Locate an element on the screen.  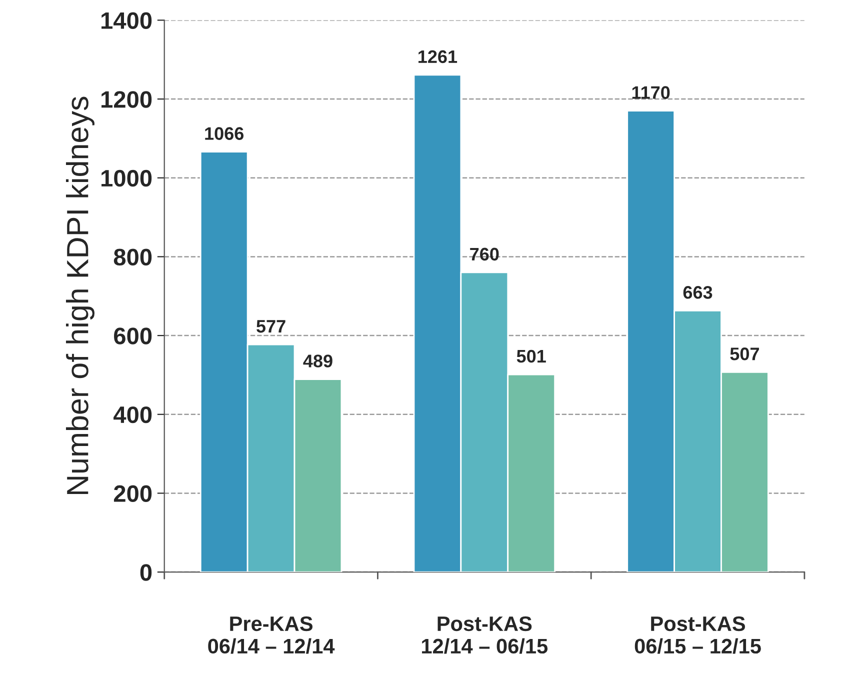
x-tick-label: Pre-KAS 06/14 – 12/14 is located at coordinates (271, 635).